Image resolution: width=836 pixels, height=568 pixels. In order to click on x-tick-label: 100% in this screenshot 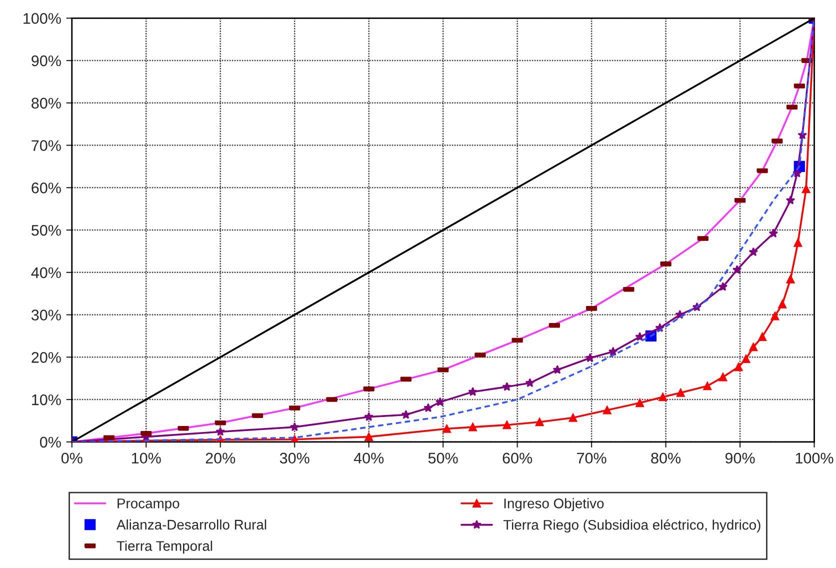, I will do `click(815, 458)`.